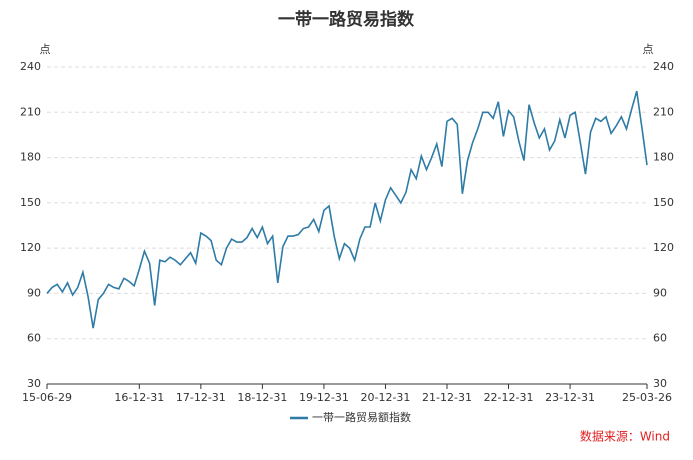 This screenshot has height=460, width=693. I want to click on chart-title: 一带一路贸易指数, so click(346, 19).